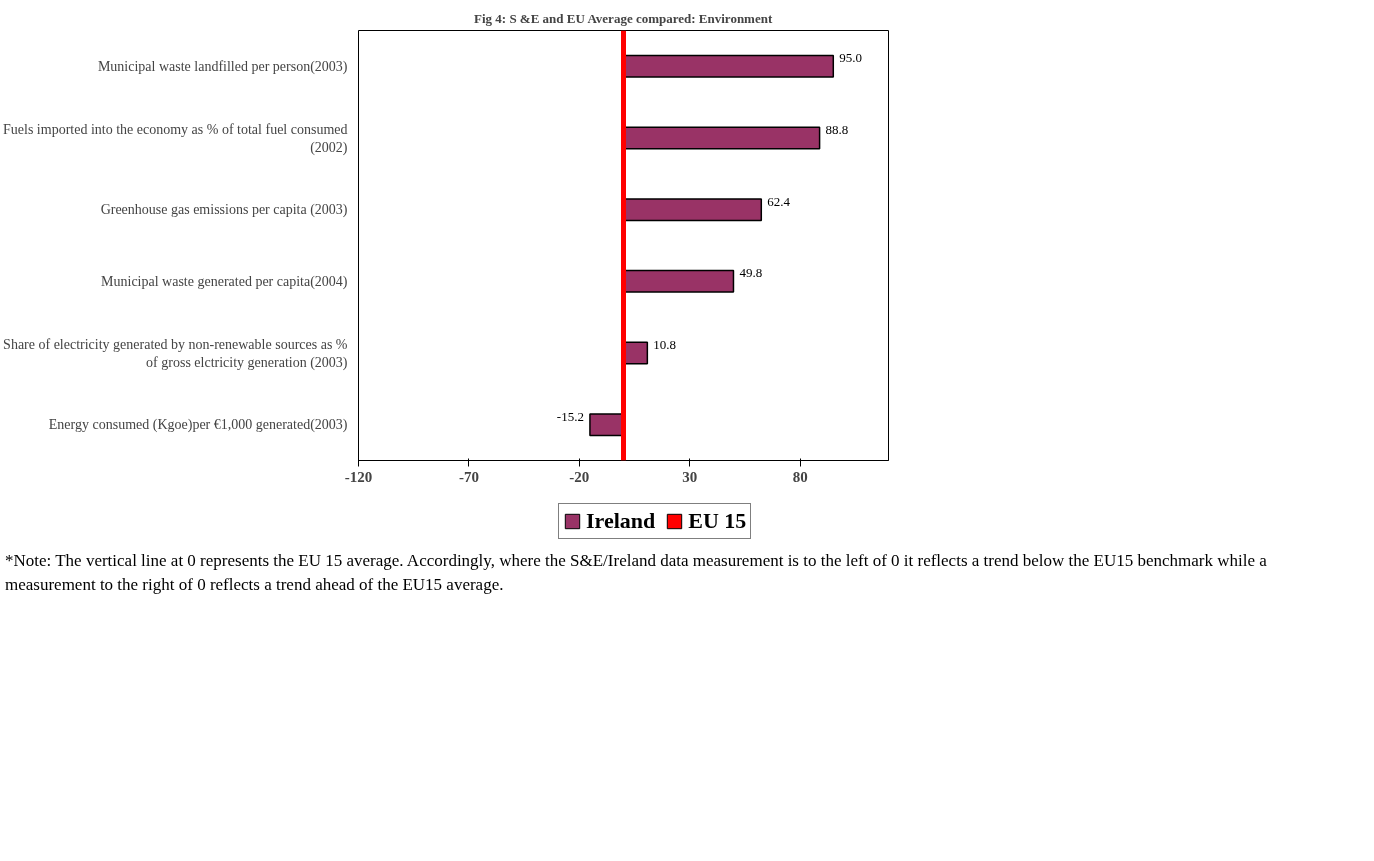  Describe the element at coordinates (800, 476) in the screenshot. I see `x-tick-label: 80` at that location.